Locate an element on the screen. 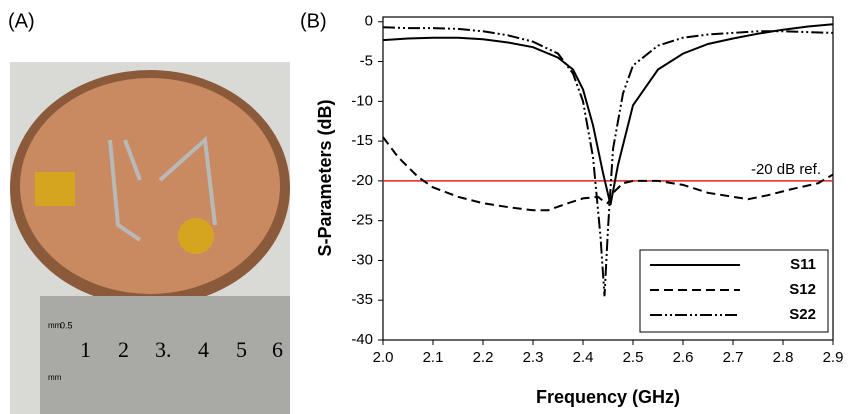  x-tick-label: 2.9 is located at coordinates (833, 357).